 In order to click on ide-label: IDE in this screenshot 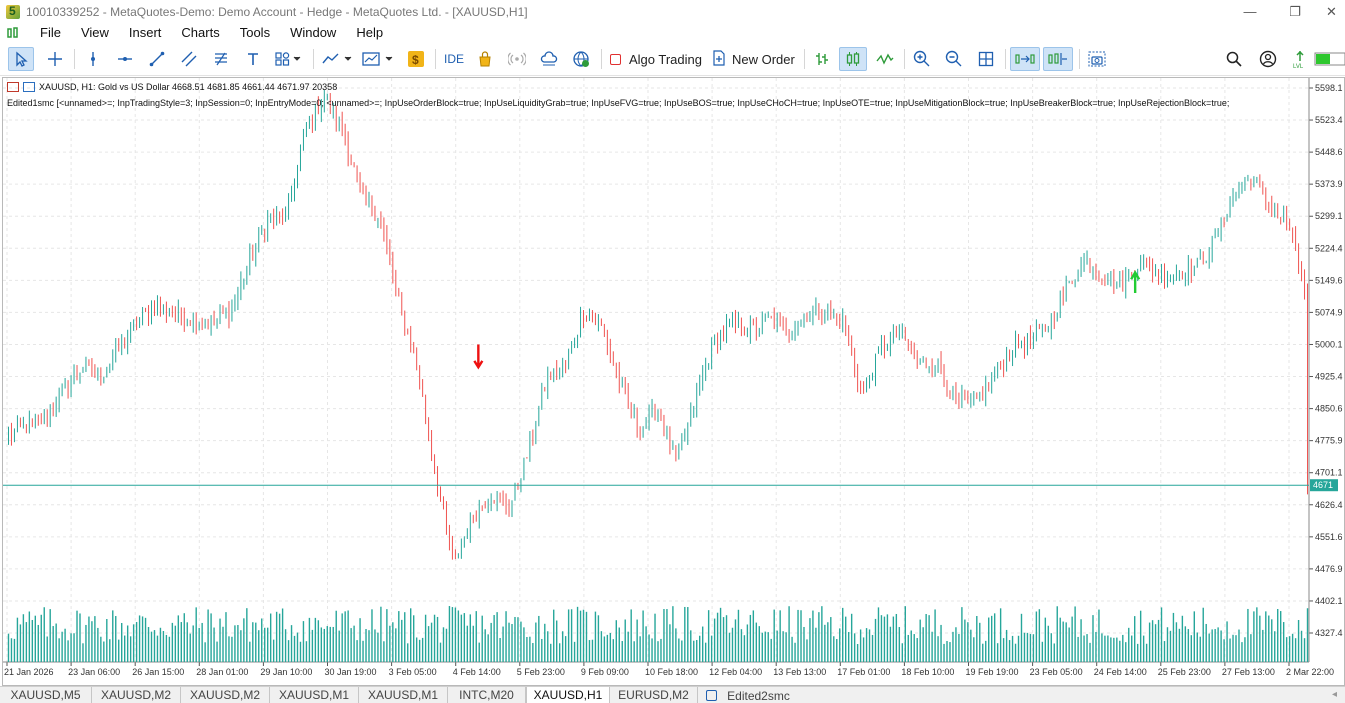, I will do `click(453, 59)`.